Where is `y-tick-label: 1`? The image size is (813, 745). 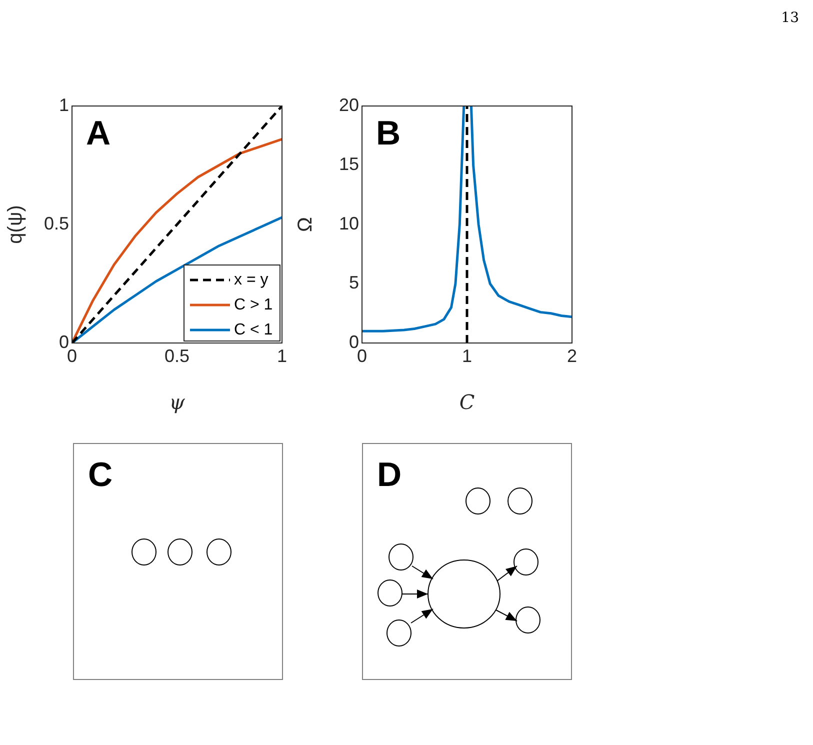 y-tick-label: 1 is located at coordinates (63, 104).